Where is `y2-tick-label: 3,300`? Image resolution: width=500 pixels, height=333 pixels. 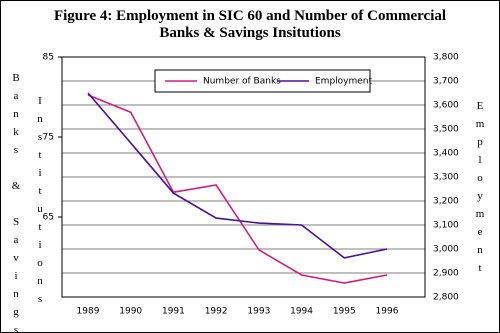 y2-tick-label: 3,300 is located at coordinates (446, 178).